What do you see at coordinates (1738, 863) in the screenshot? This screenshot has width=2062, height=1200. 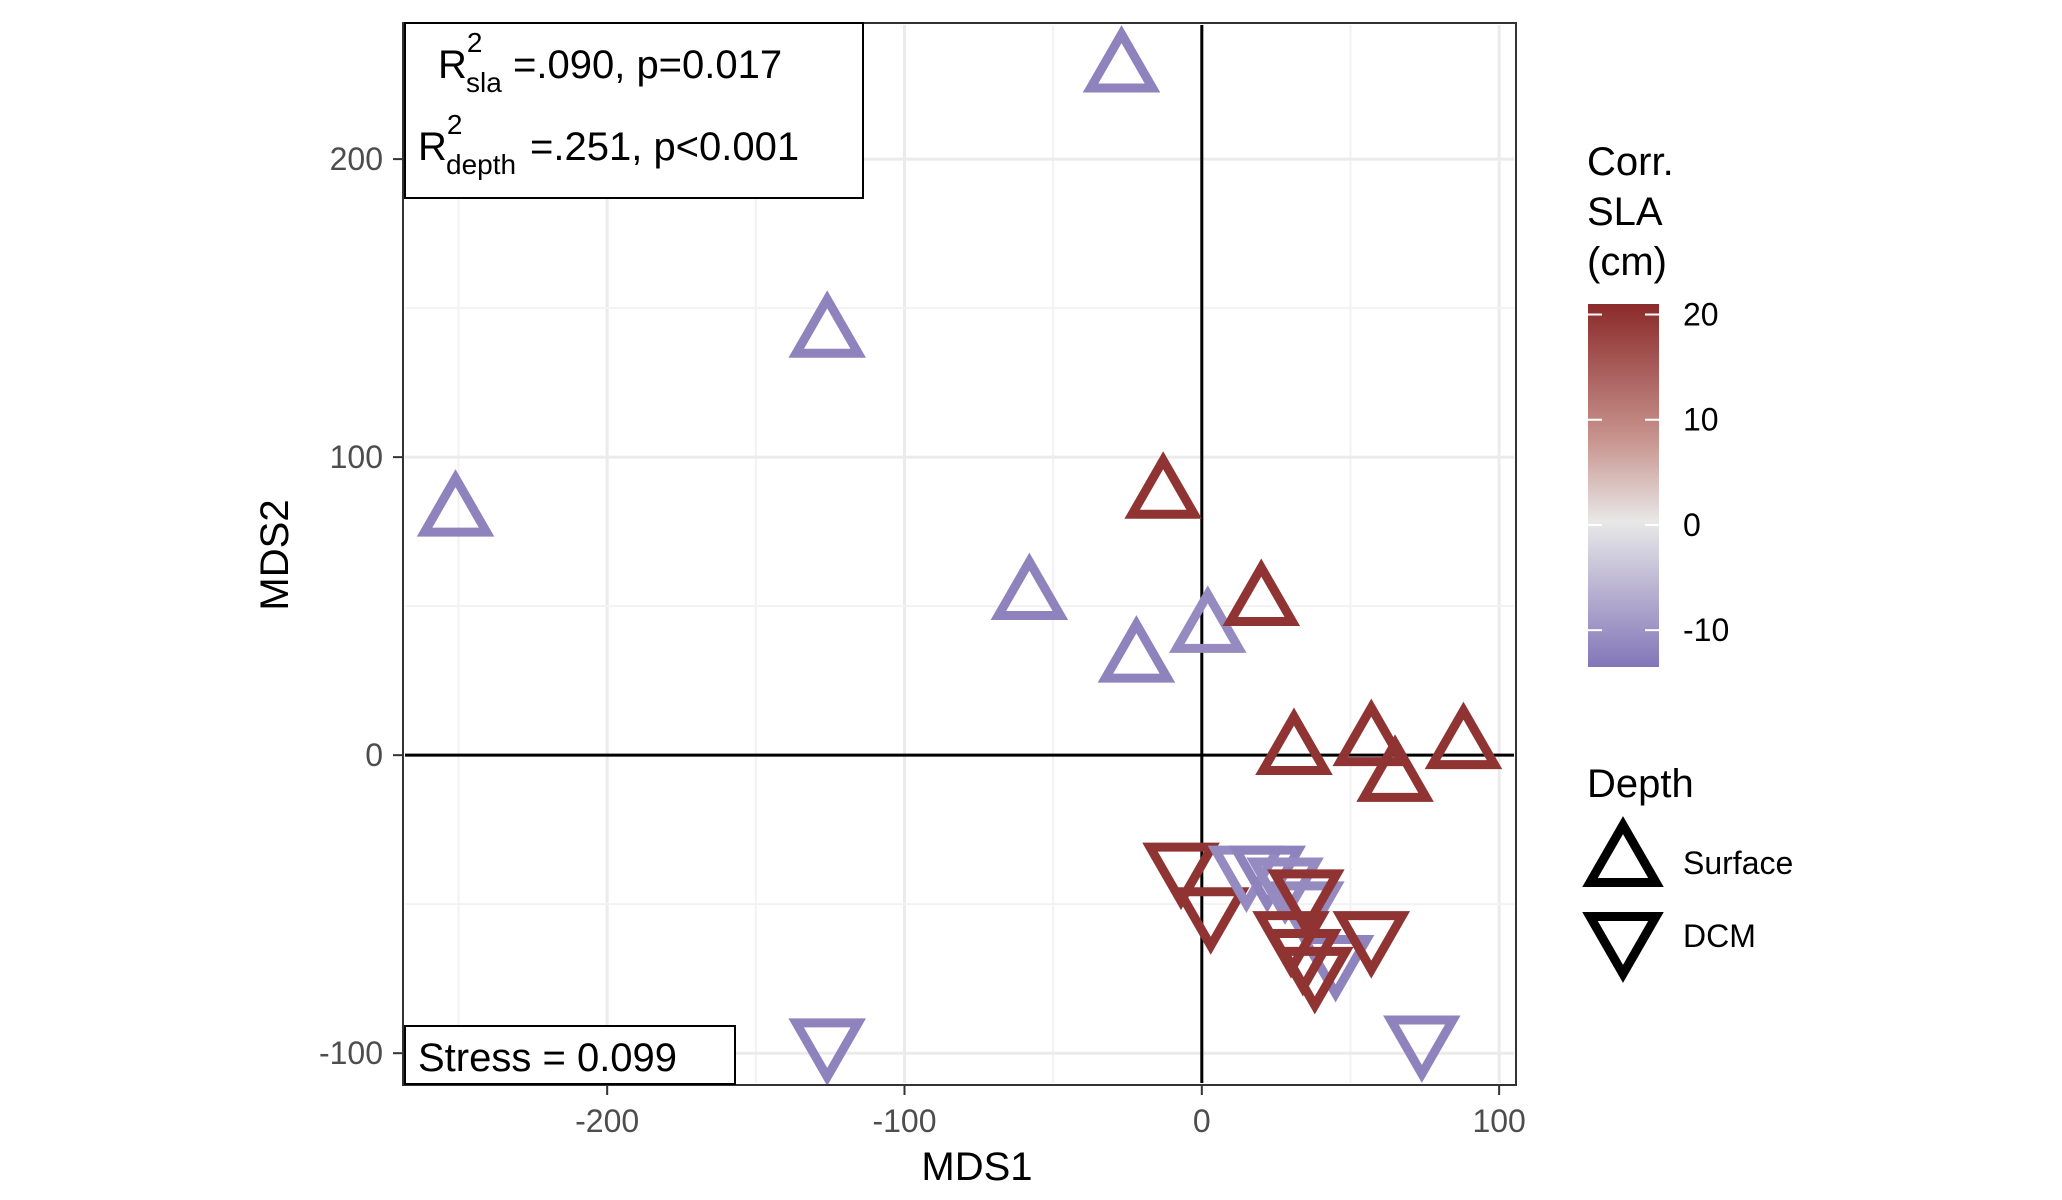 I see `legend-key-label: Surface` at bounding box center [1738, 863].